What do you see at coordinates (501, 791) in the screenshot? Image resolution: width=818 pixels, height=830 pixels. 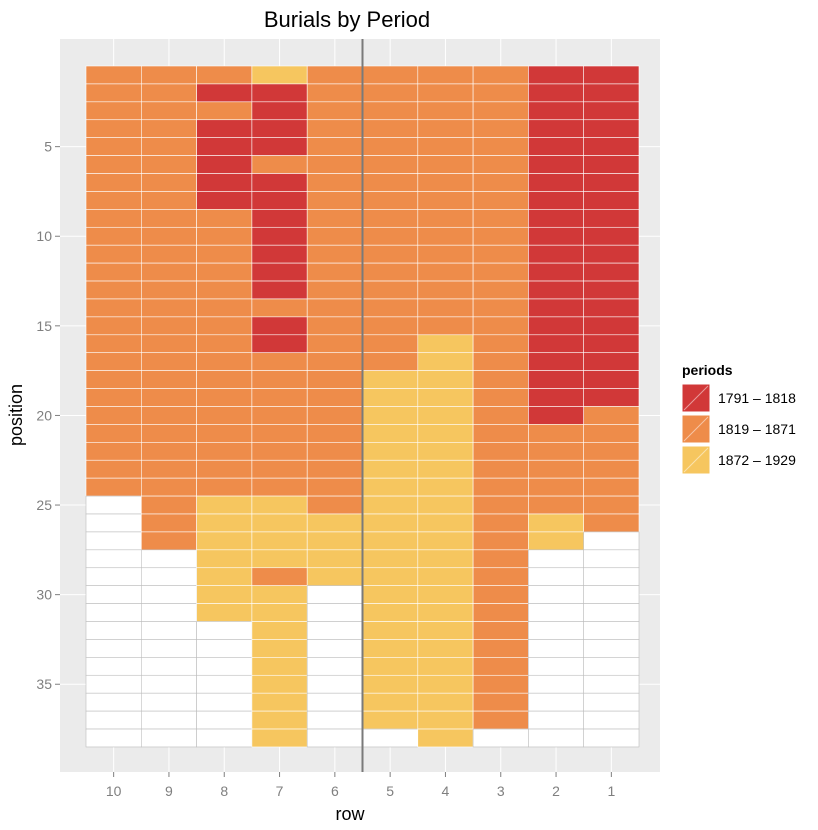 I see `x-tick-label: 3` at bounding box center [501, 791].